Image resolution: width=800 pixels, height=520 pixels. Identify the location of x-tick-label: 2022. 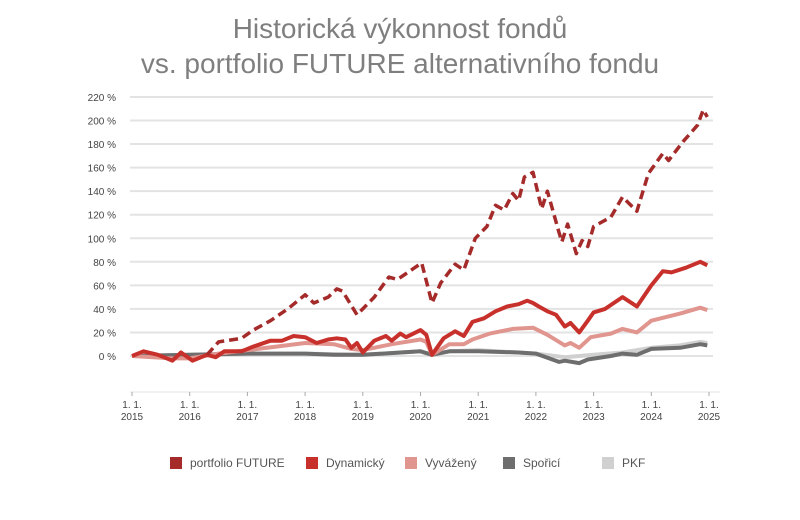
(536, 417).